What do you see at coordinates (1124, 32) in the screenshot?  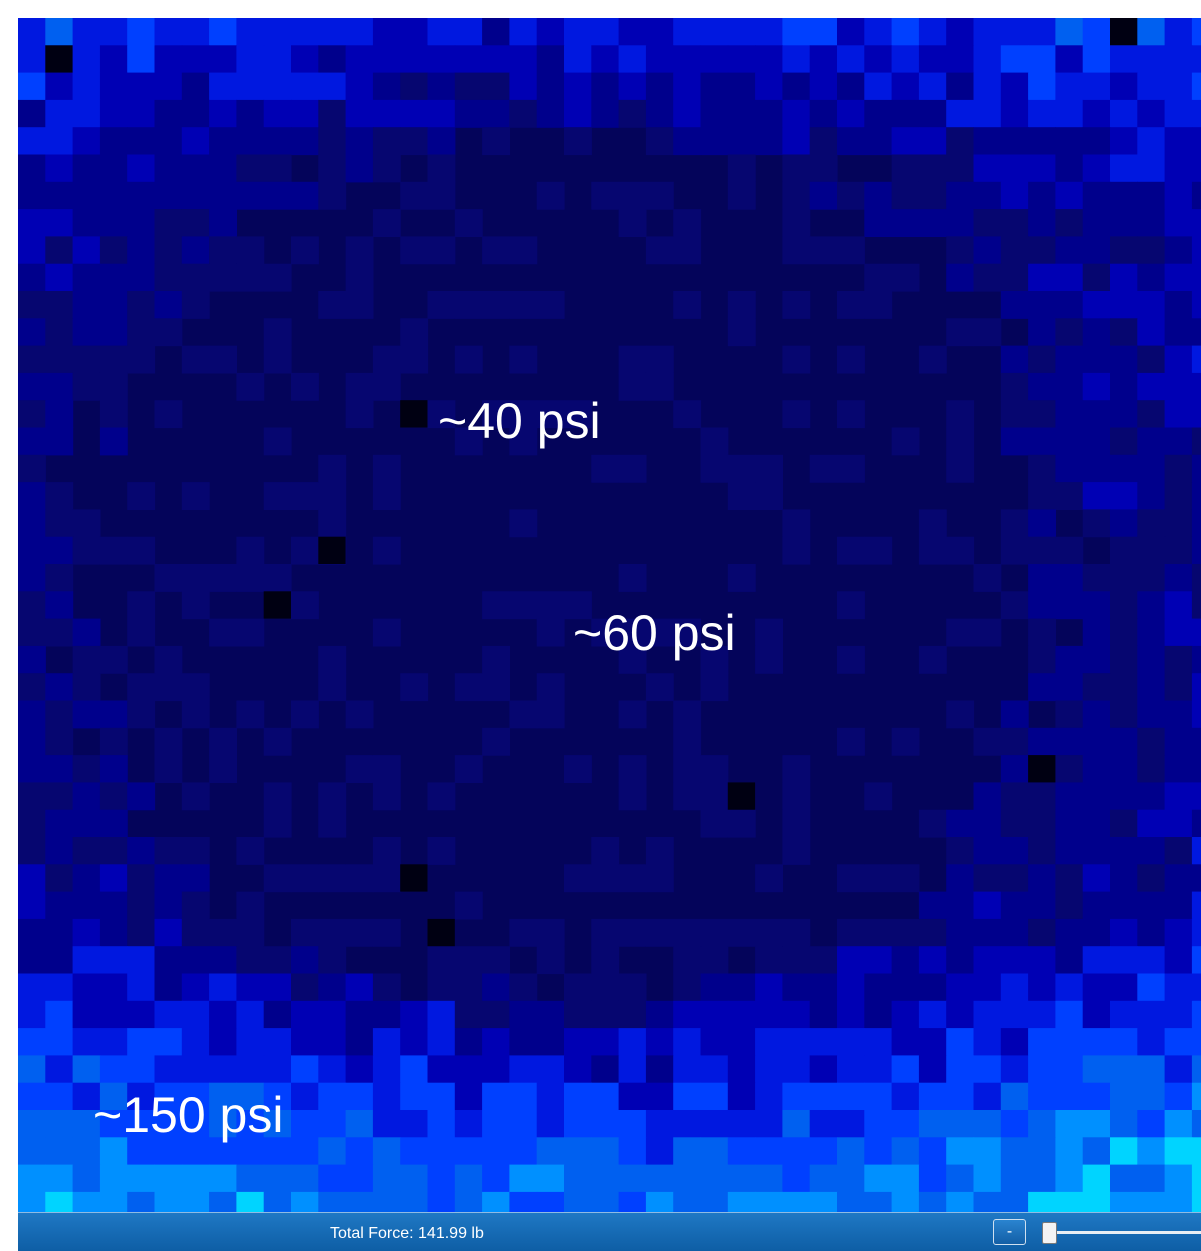 I see `dead-sensor-cell` at bounding box center [1124, 32].